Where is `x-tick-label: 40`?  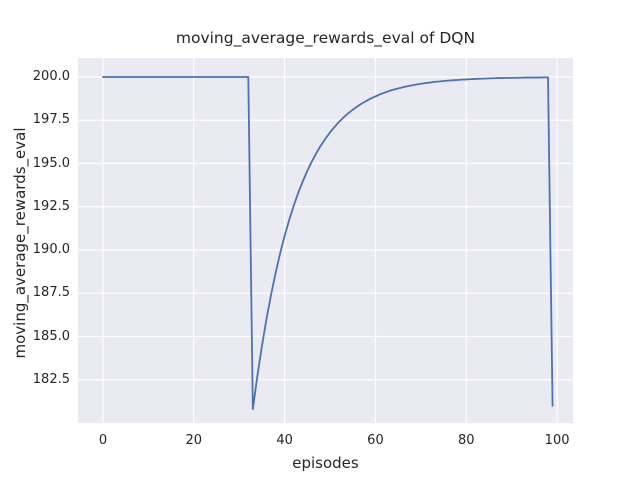
x-tick-label: 40 is located at coordinates (284, 440).